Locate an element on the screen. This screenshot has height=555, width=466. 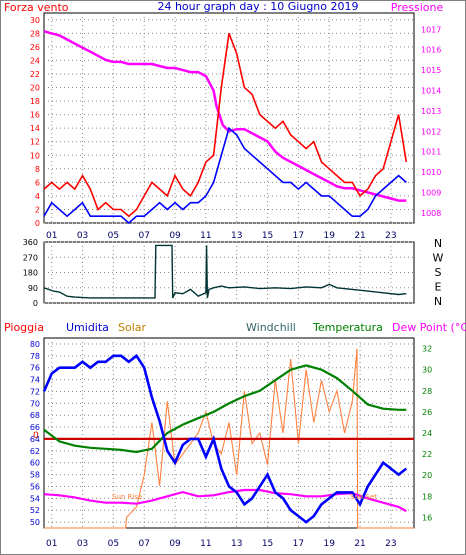
y-tick-label-left: 0 is located at coordinates (37, 223).